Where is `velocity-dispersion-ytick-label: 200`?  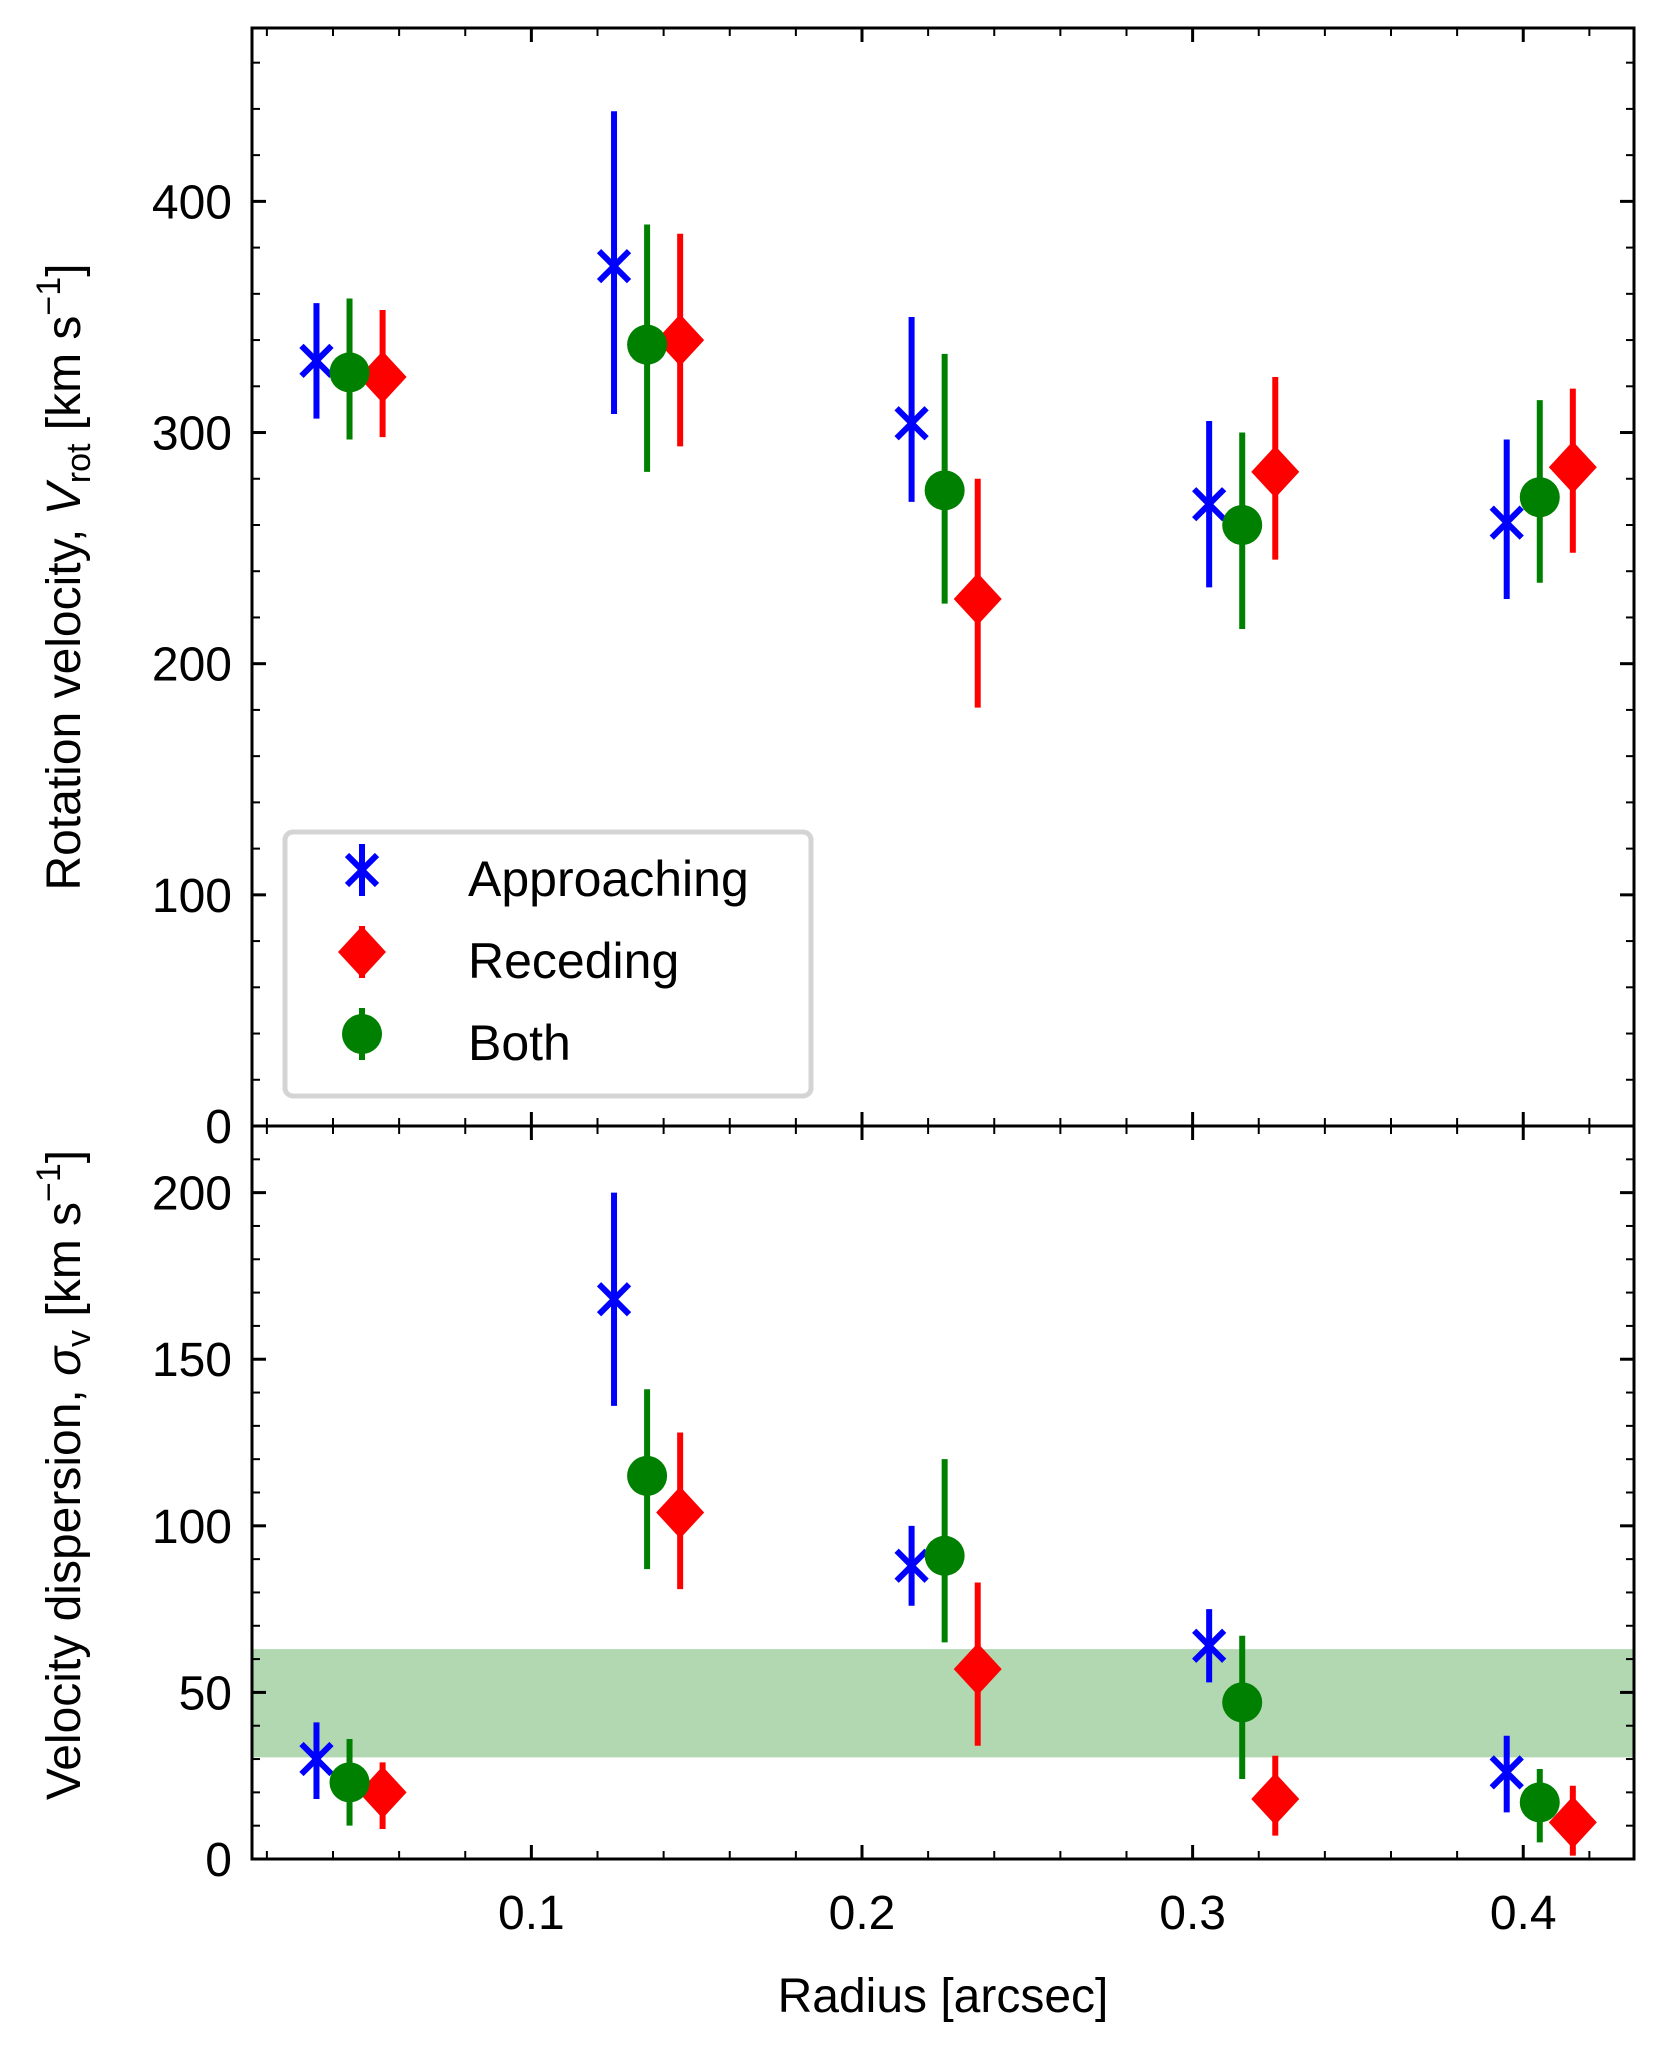 velocity-dispersion-ytick-label: 200 is located at coordinates (192, 1194).